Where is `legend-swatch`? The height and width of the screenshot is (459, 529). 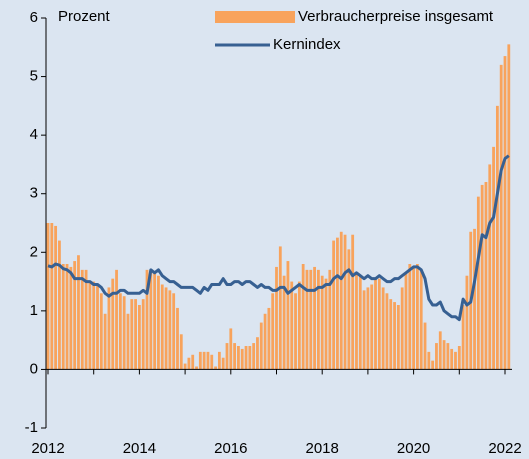
legend-swatch is located at coordinates (255, 17).